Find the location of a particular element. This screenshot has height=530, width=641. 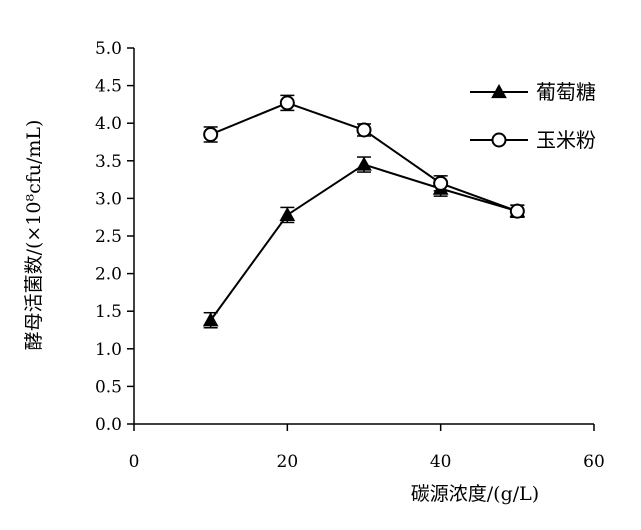

series-line is located at coordinates (363, 242).